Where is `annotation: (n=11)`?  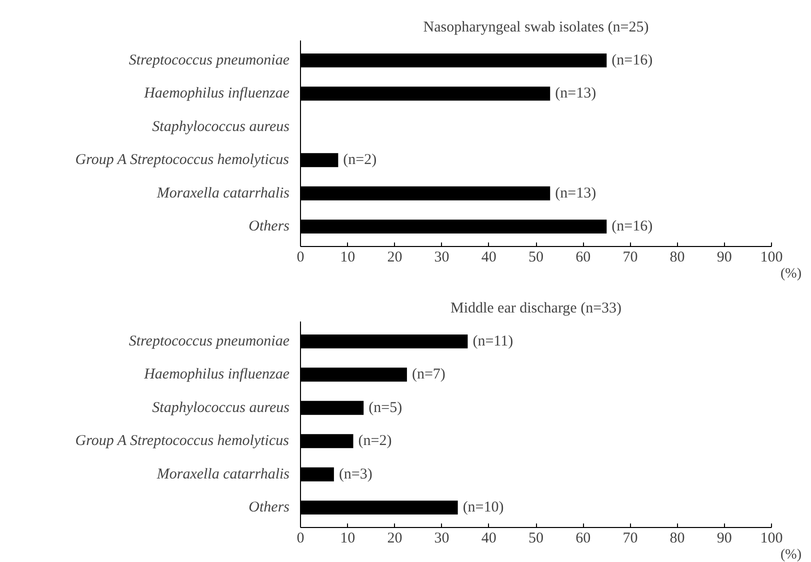
annotation: (n=11) is located at coordinates (493, 341).